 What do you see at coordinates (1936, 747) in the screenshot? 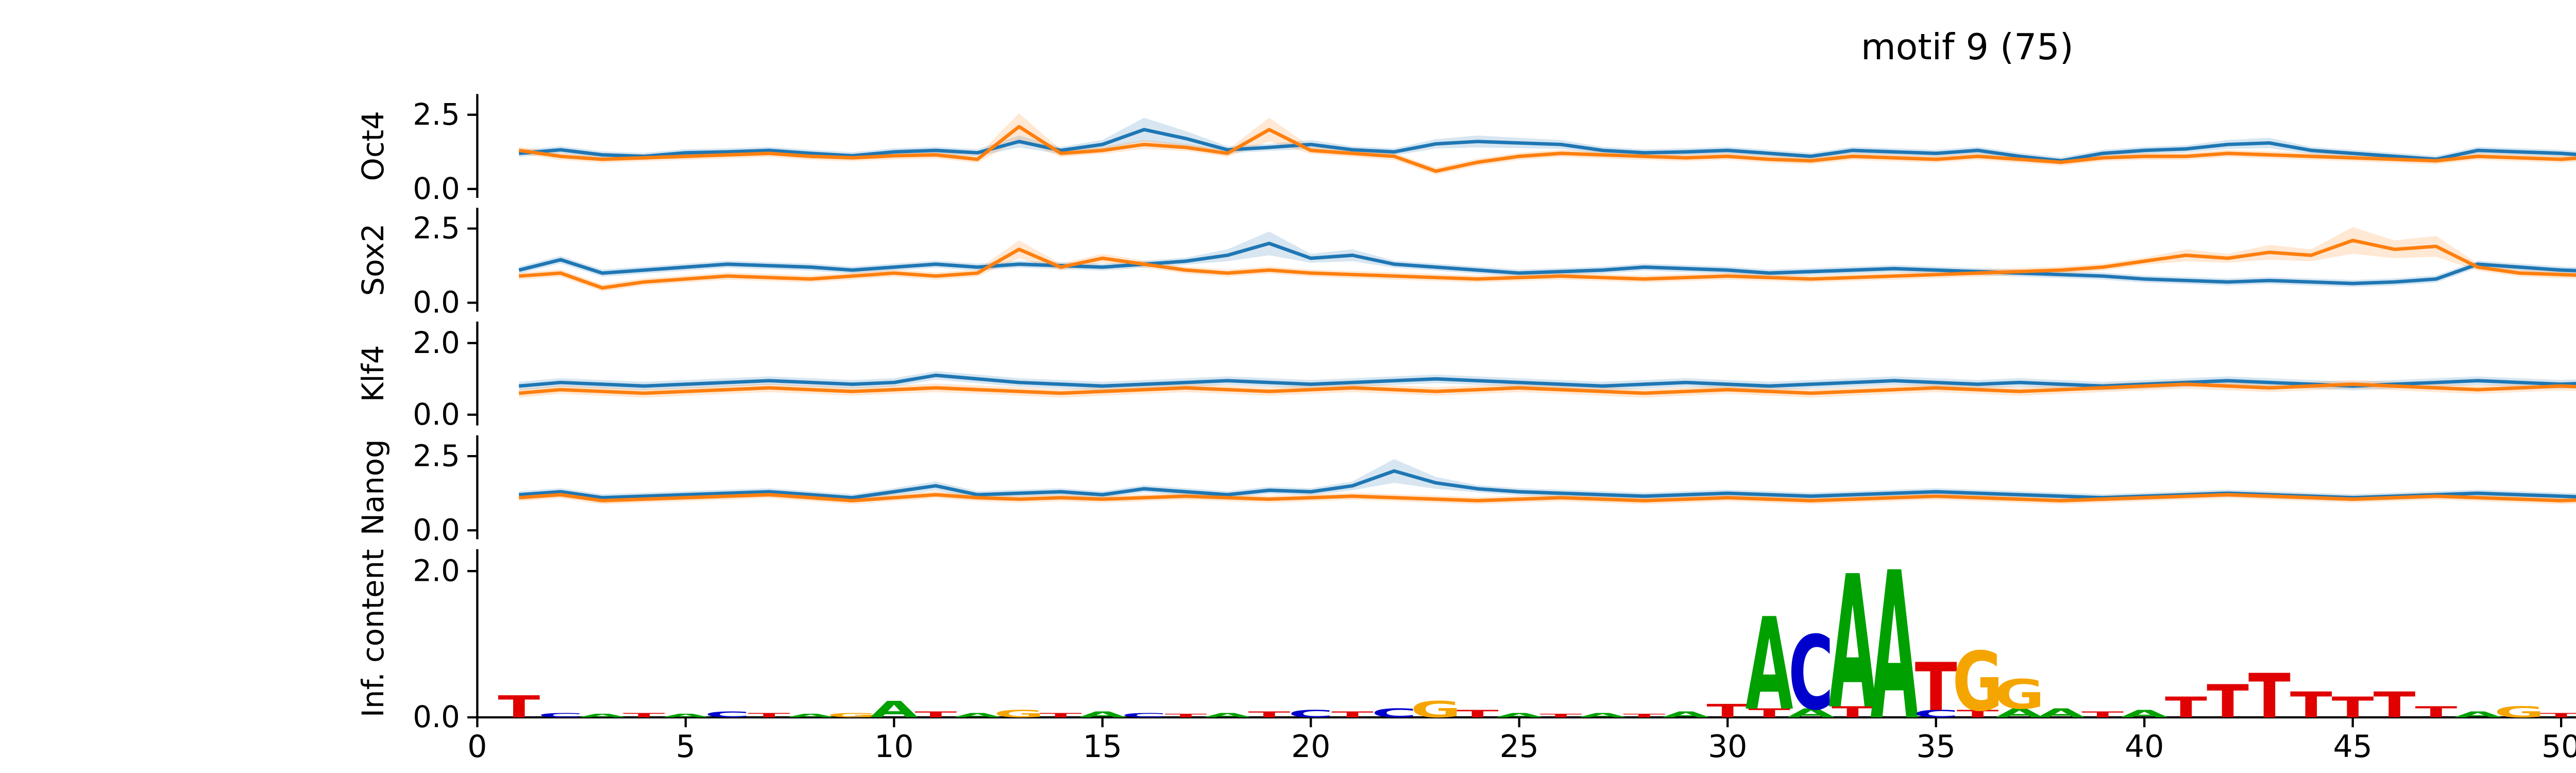
I see `xtick-label: 35` at bounding box center [1936, 747].